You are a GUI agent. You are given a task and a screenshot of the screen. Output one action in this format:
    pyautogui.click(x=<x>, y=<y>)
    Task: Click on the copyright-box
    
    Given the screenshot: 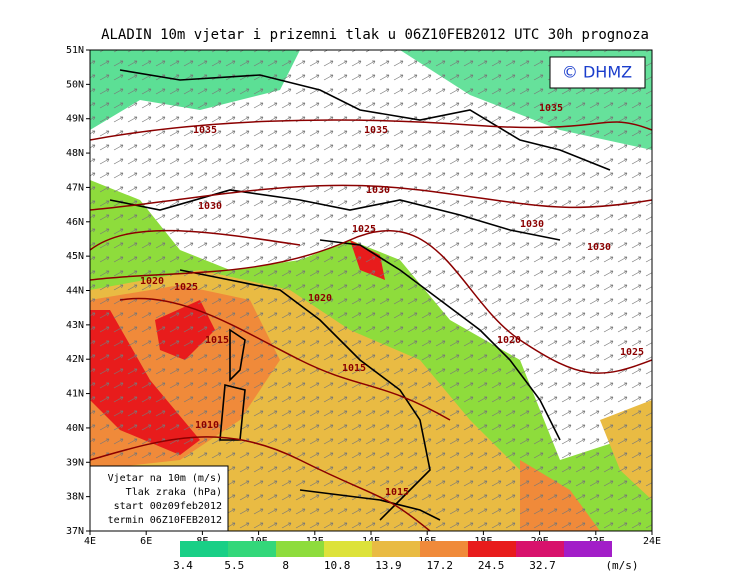 What is the action you would take?
    pyautogui.click(x=597, y=72)
    